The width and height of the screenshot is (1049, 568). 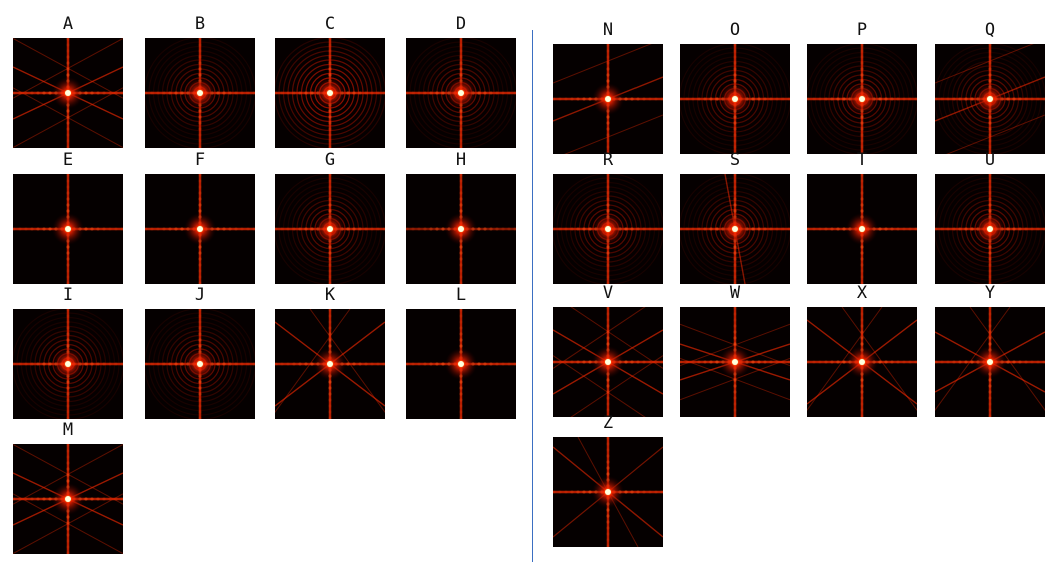 I want to click on spectrum-label-y: Y, so click(x=990, y=293).